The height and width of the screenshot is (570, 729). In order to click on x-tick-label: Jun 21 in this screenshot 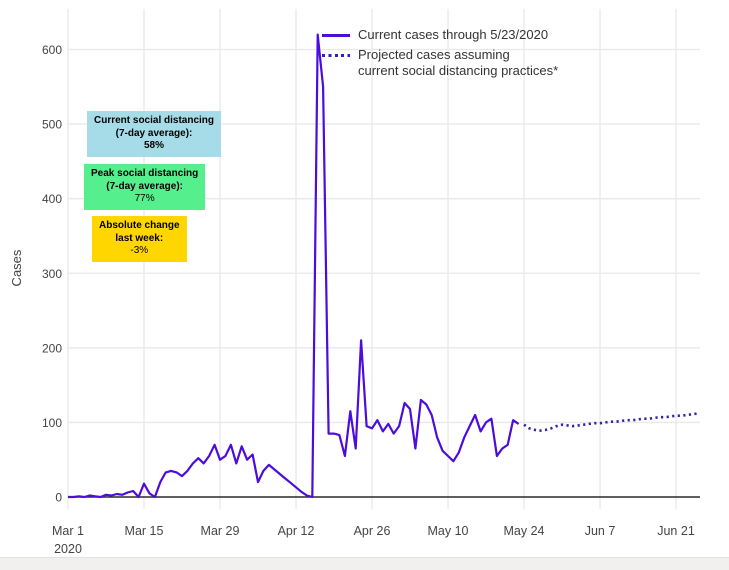, I will do `click(676, 531)`.